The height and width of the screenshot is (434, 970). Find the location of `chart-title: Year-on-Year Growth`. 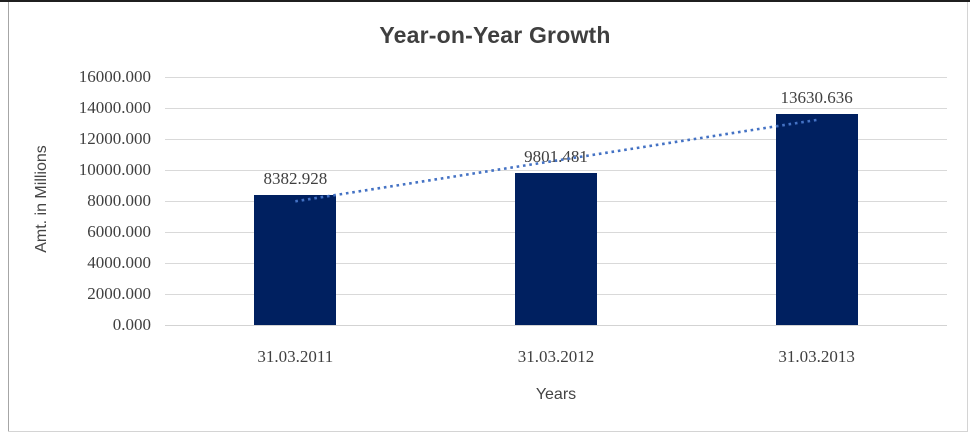

chart-title: Year-on-Year Growth is located at coordinates (495, 35).